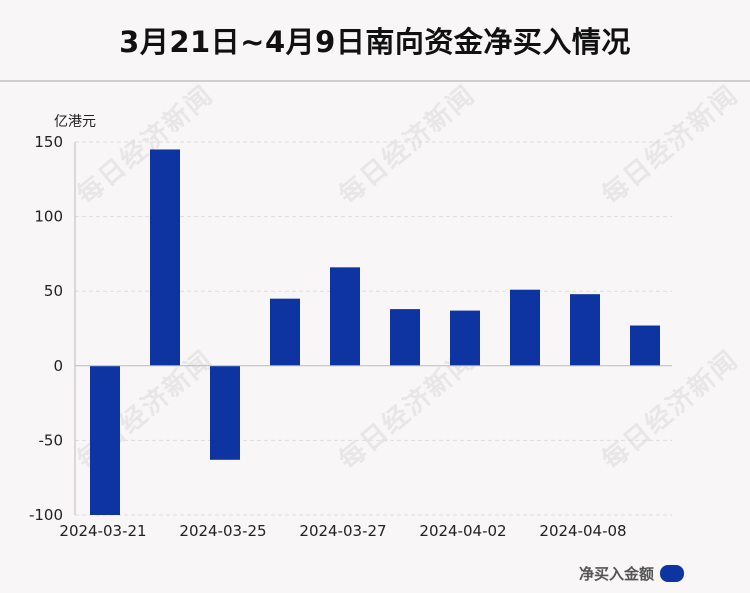 The height and width of the screenshot is (593, 750). What do you see at coordinates (48, 217) in the screenshot?
I see `y-tick-label: 100` at bounding box center [48, 217].